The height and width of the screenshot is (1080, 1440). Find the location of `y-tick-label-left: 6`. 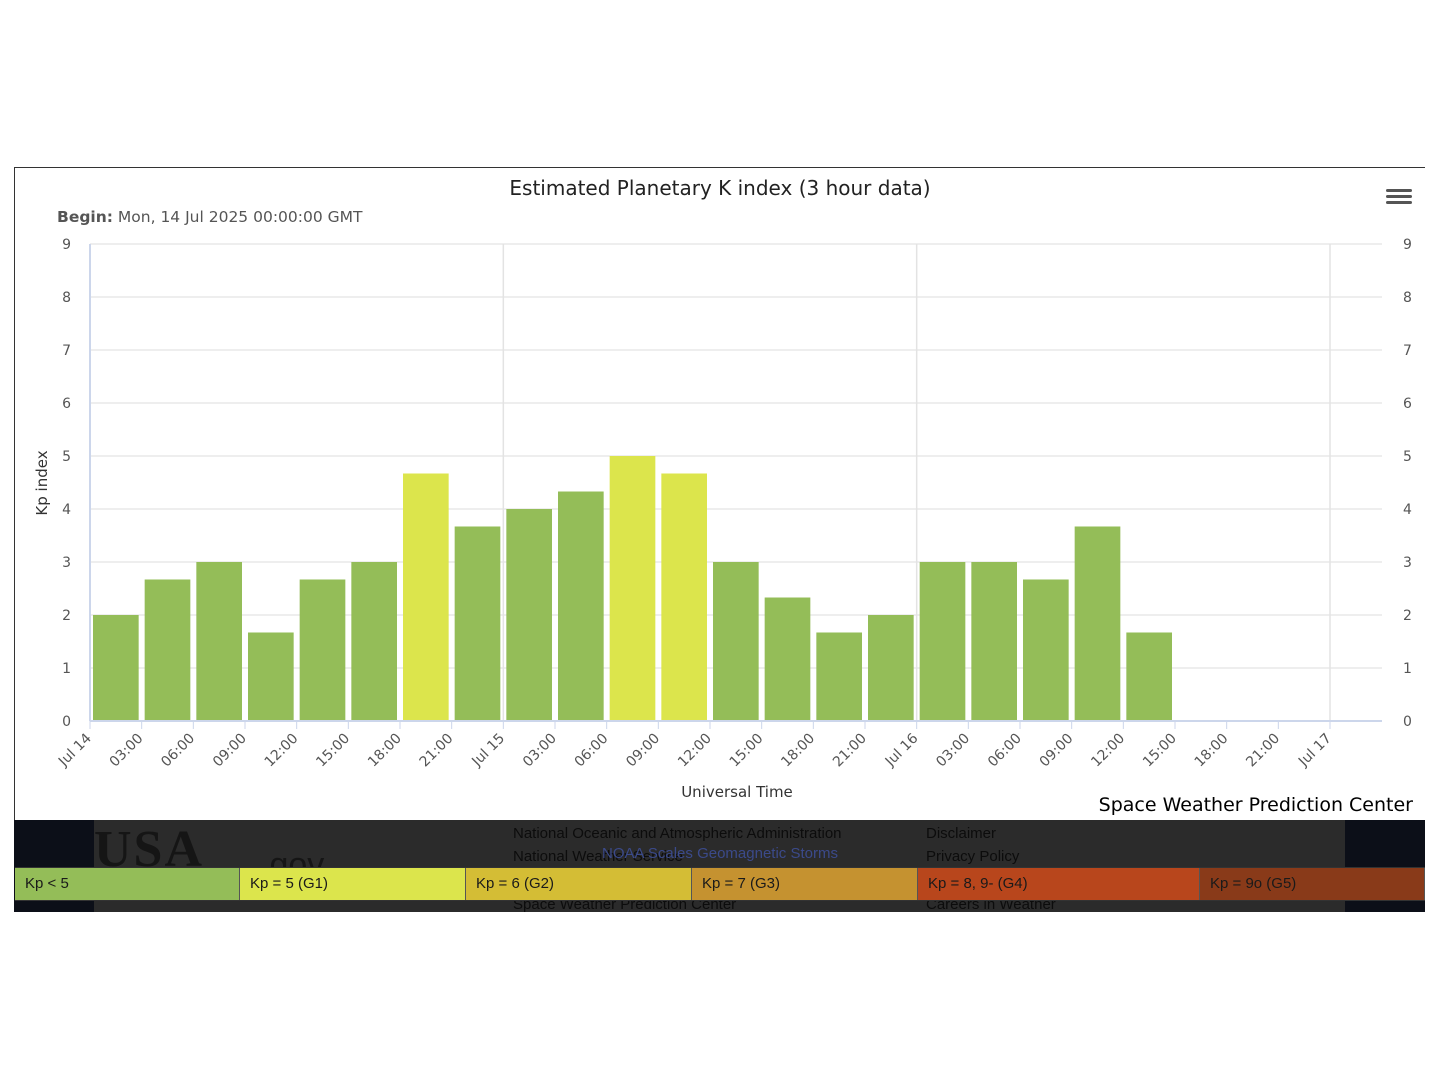

y-tick-label-left: 6 is located at coordinates (66, 404).